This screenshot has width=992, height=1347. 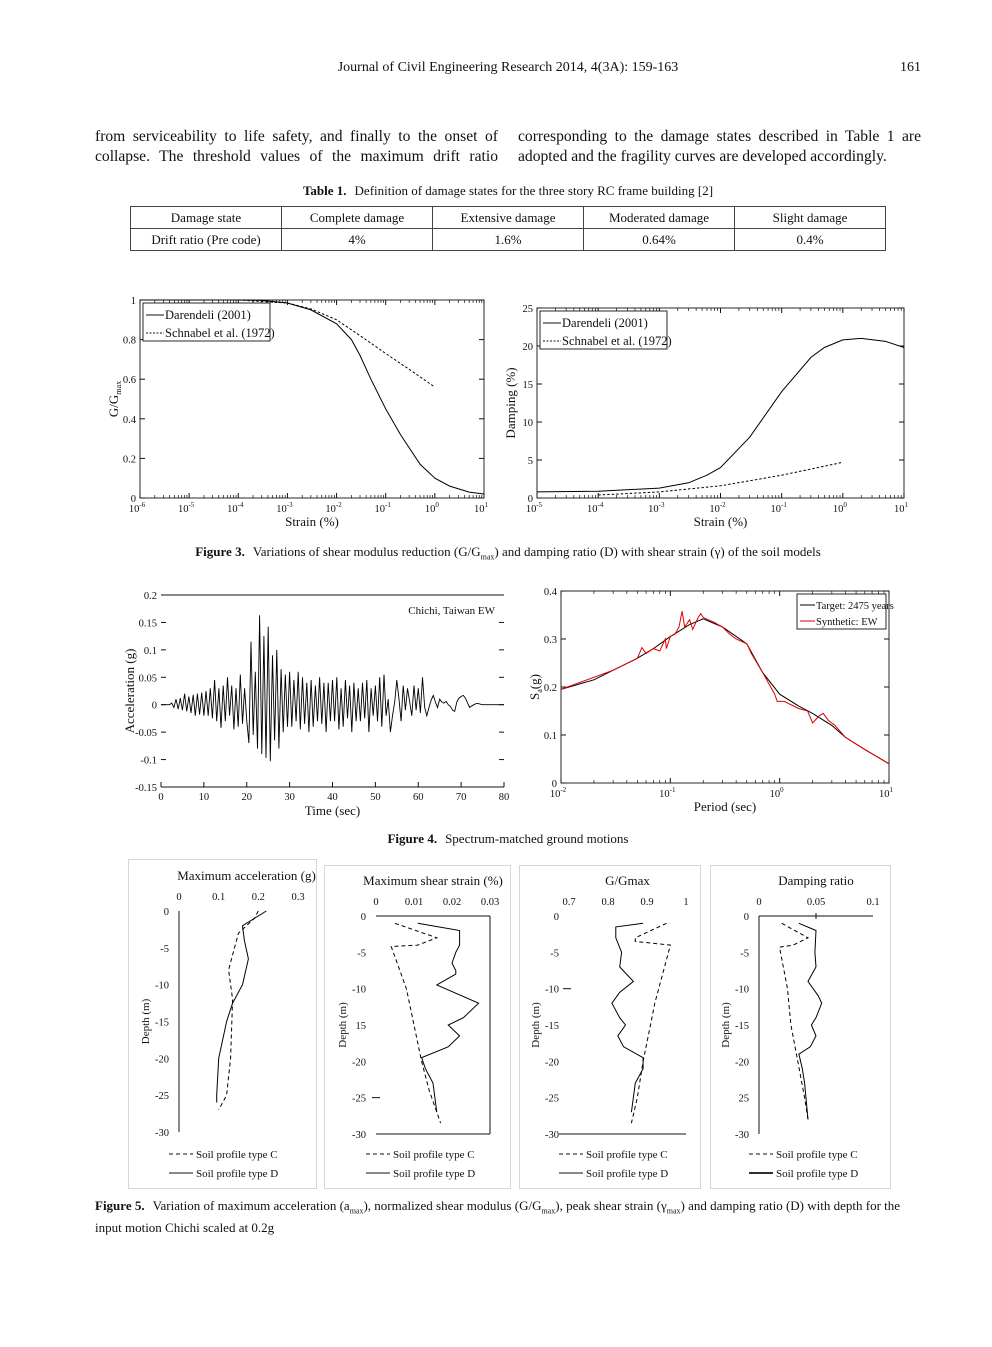 What do you see at coordinates (451, 611) in the screenshot?
I see `chart-annotation: Chichi, Taiwan EW` at bounding box center [451, 611].